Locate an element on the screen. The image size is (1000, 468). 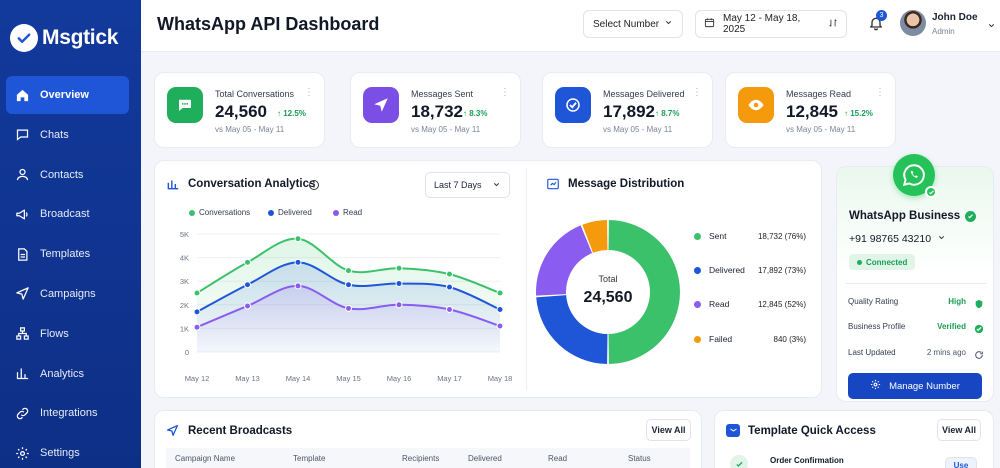
sidebar-item-label: Flows is located at coordinates (54, 333).